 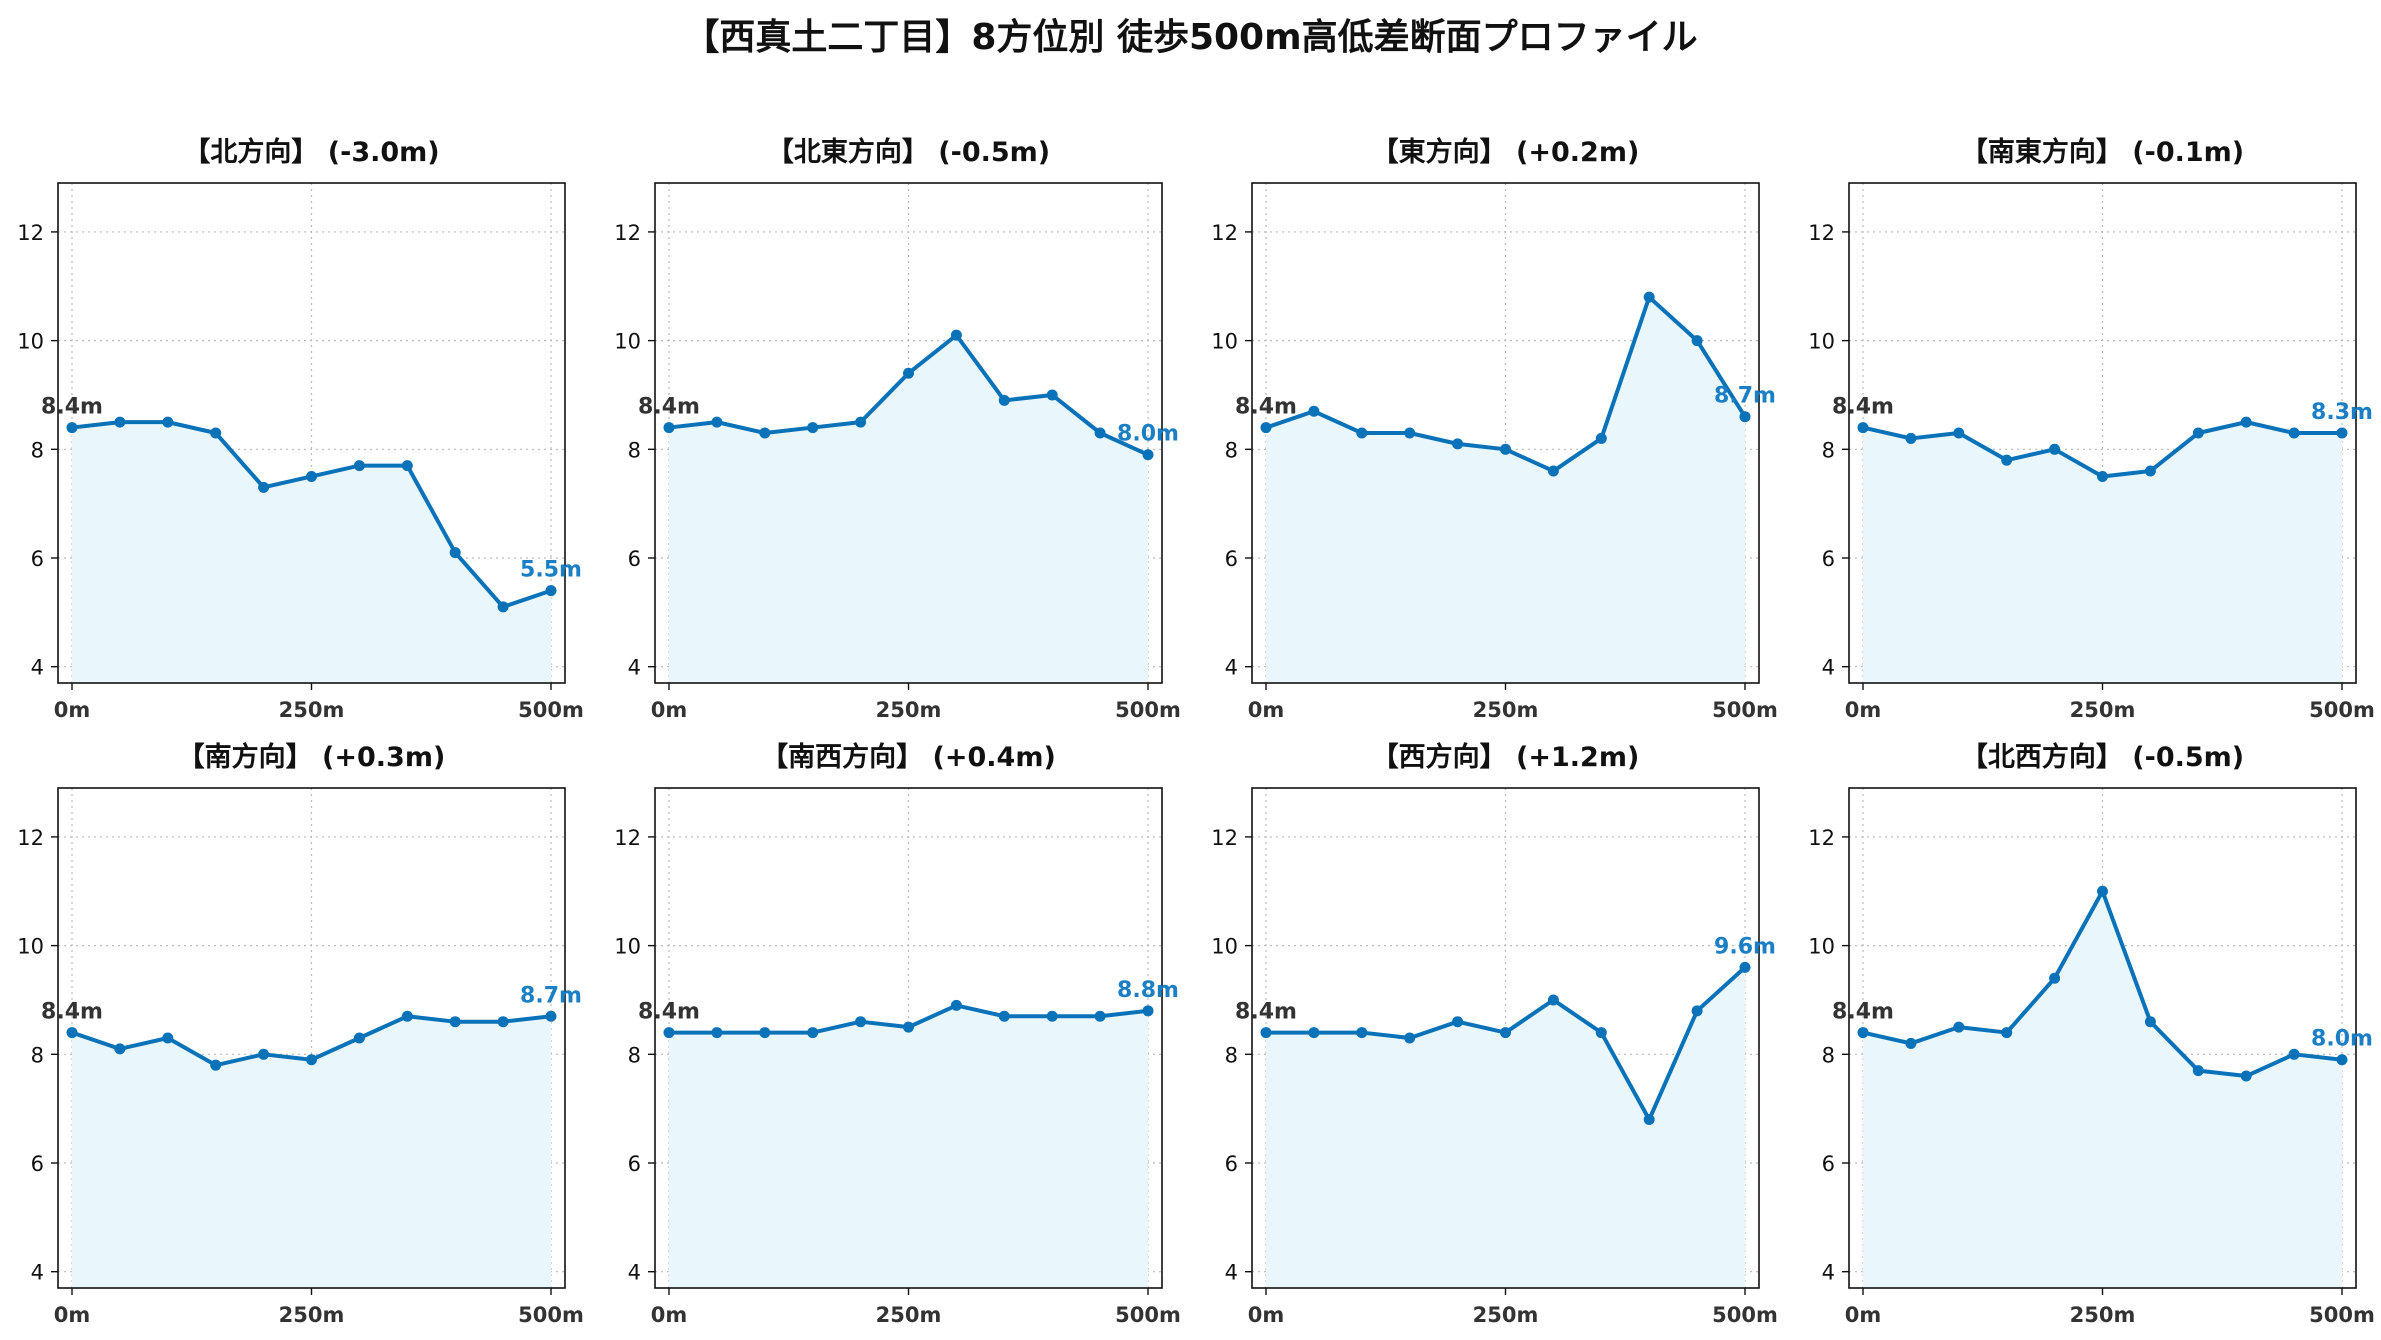 What do you see at coordinates (897, 1034) in the screenshot?
I see `subplot-6: 【南西方向】 (+0.4m) 4 6 8 10 12 0m 250m 500m 8.4m 8.8m` at bounding box center [897, 1034].